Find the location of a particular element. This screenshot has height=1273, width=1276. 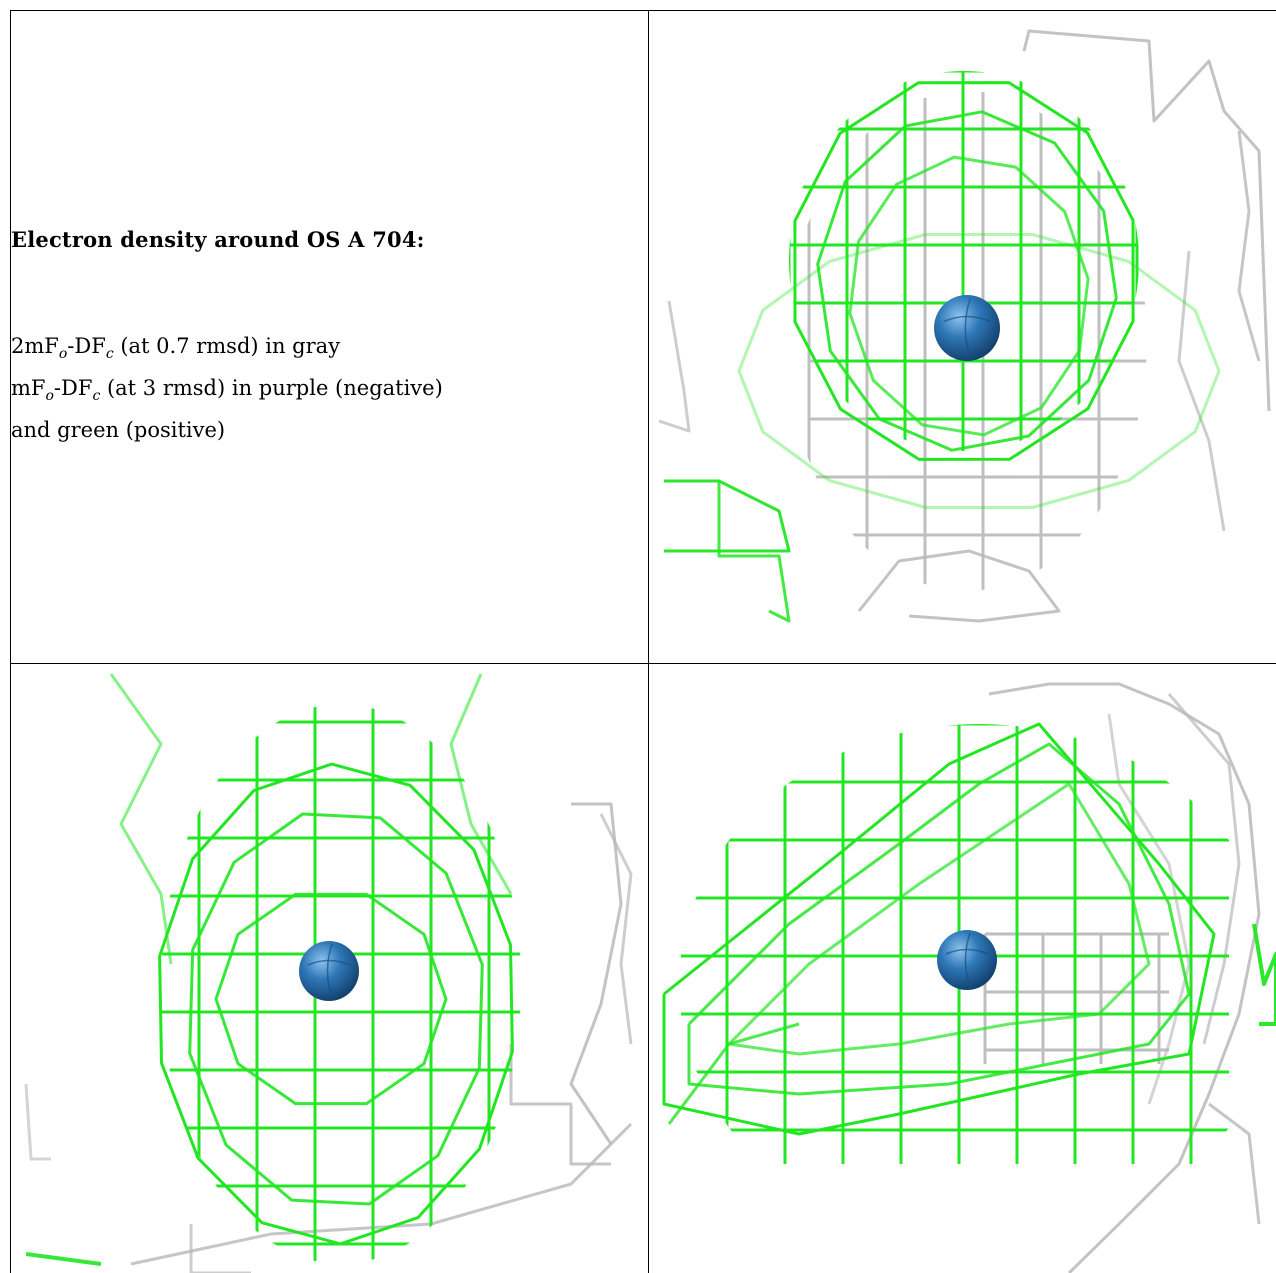

legend-line-fofc: mFo-DFc (at 3 rmsd) in purple (negative) is located at coordinates (227, 390).